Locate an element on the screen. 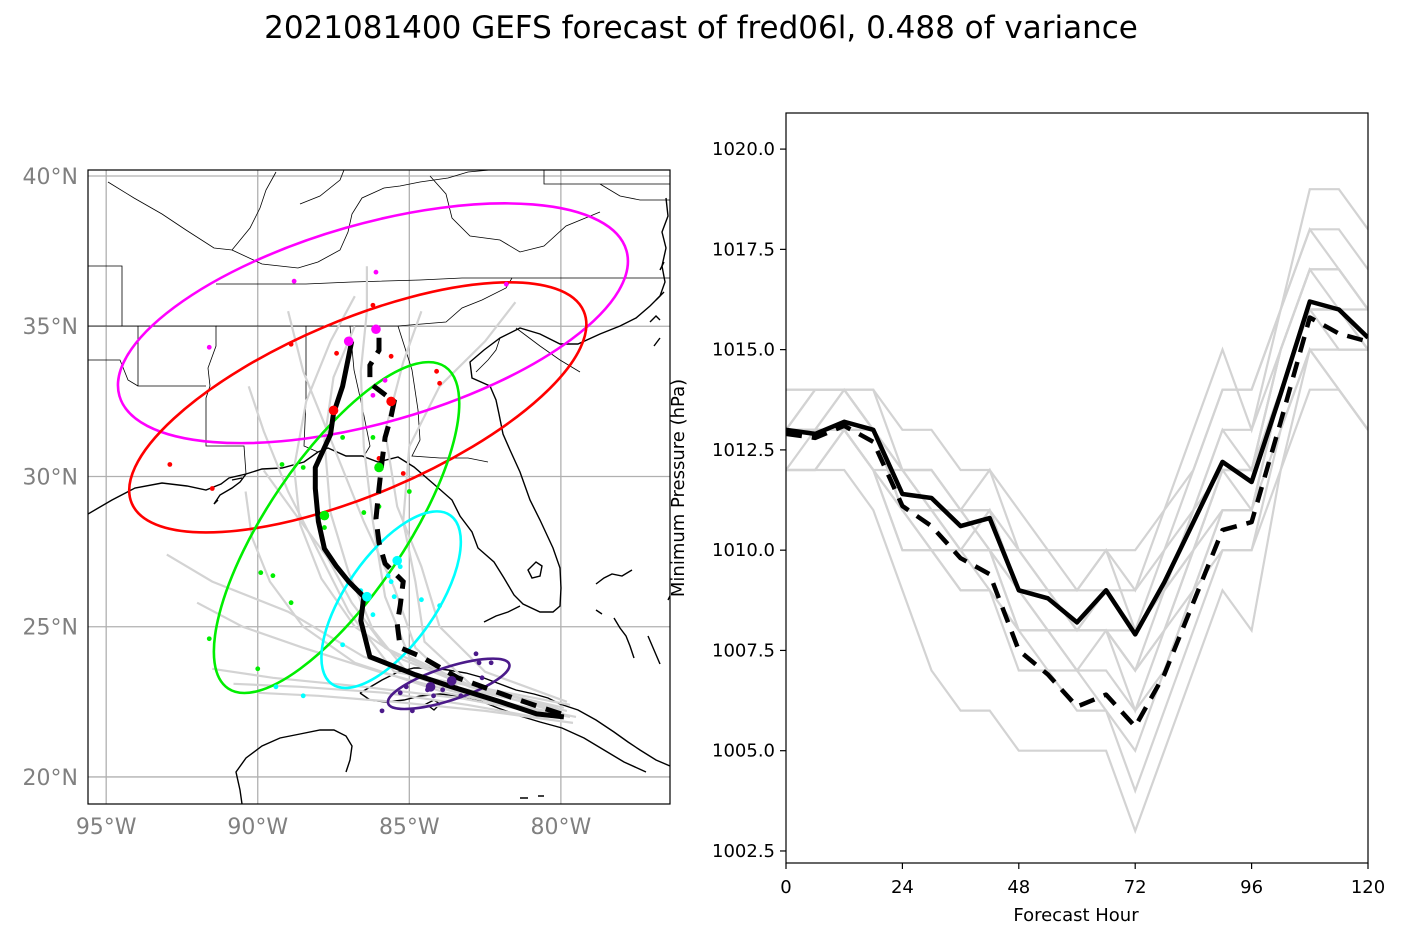 Image resolution: width=1402 pixels, height=941 pixels. track-markers is located at coordinates (388, 508).